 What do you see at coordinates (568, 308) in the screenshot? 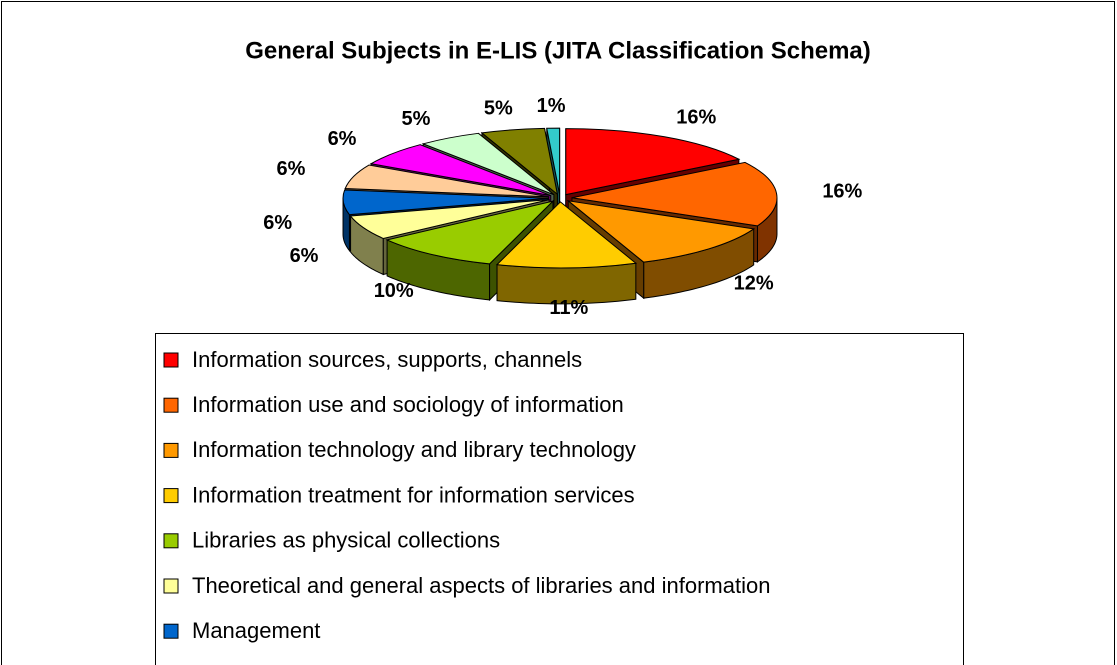
I see `data-label: 11%` at bounding box center [568, 308].